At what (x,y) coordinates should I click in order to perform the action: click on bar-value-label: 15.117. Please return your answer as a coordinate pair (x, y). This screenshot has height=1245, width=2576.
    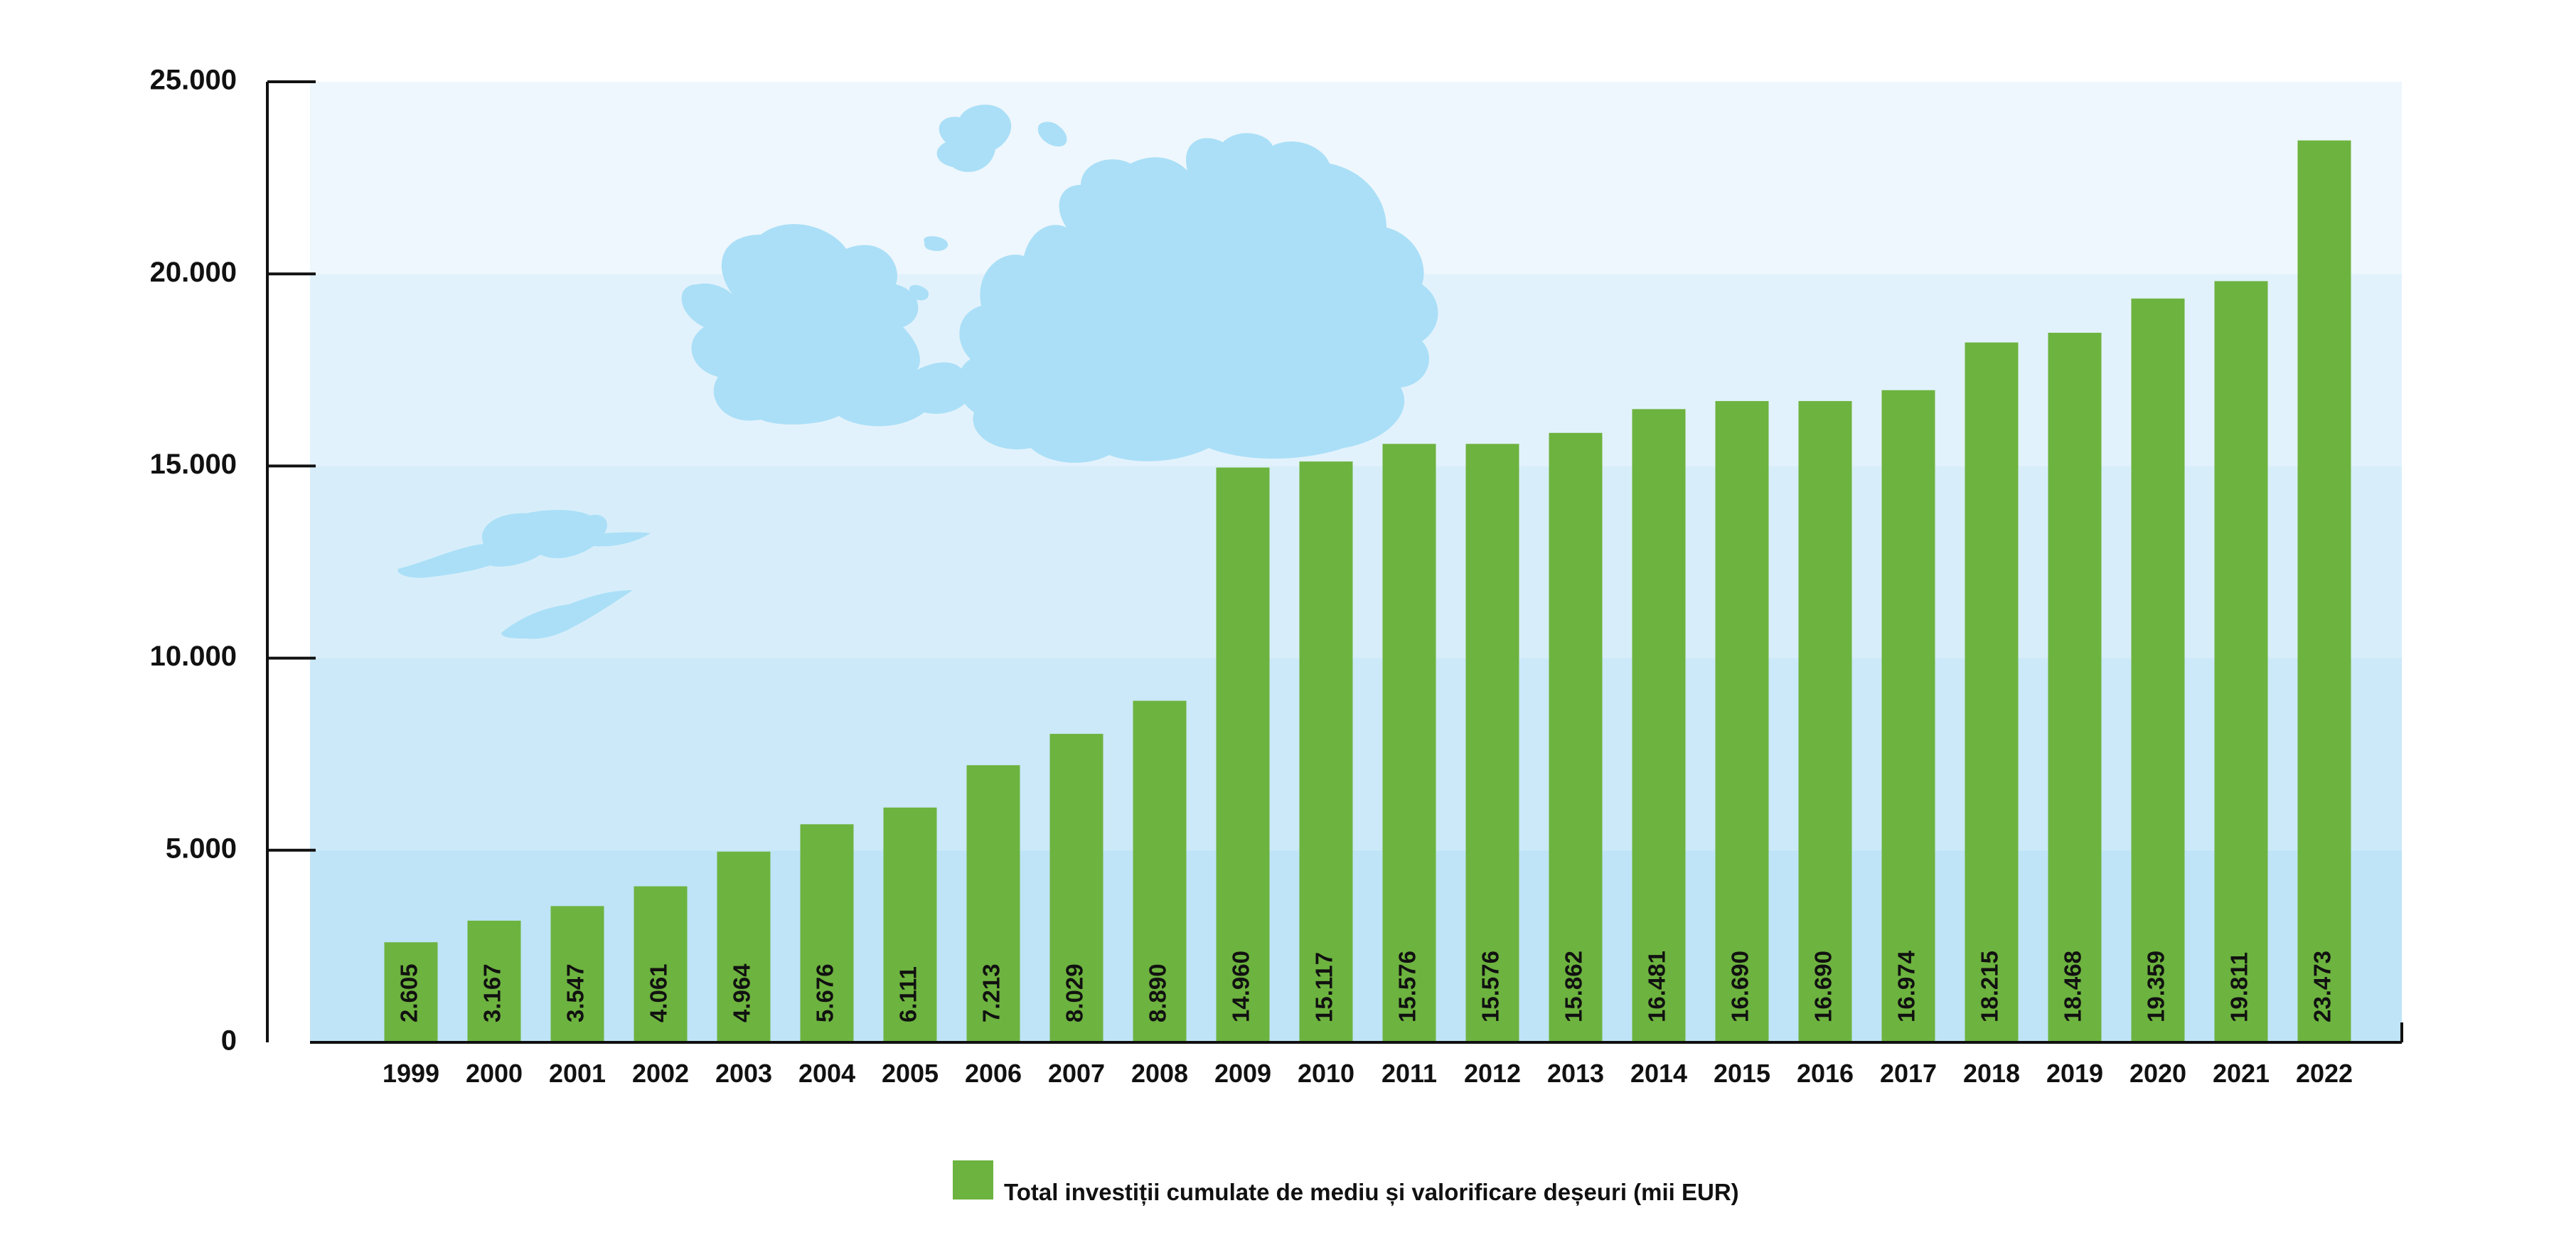
    Looking at the image, I should click on (1324, 987).